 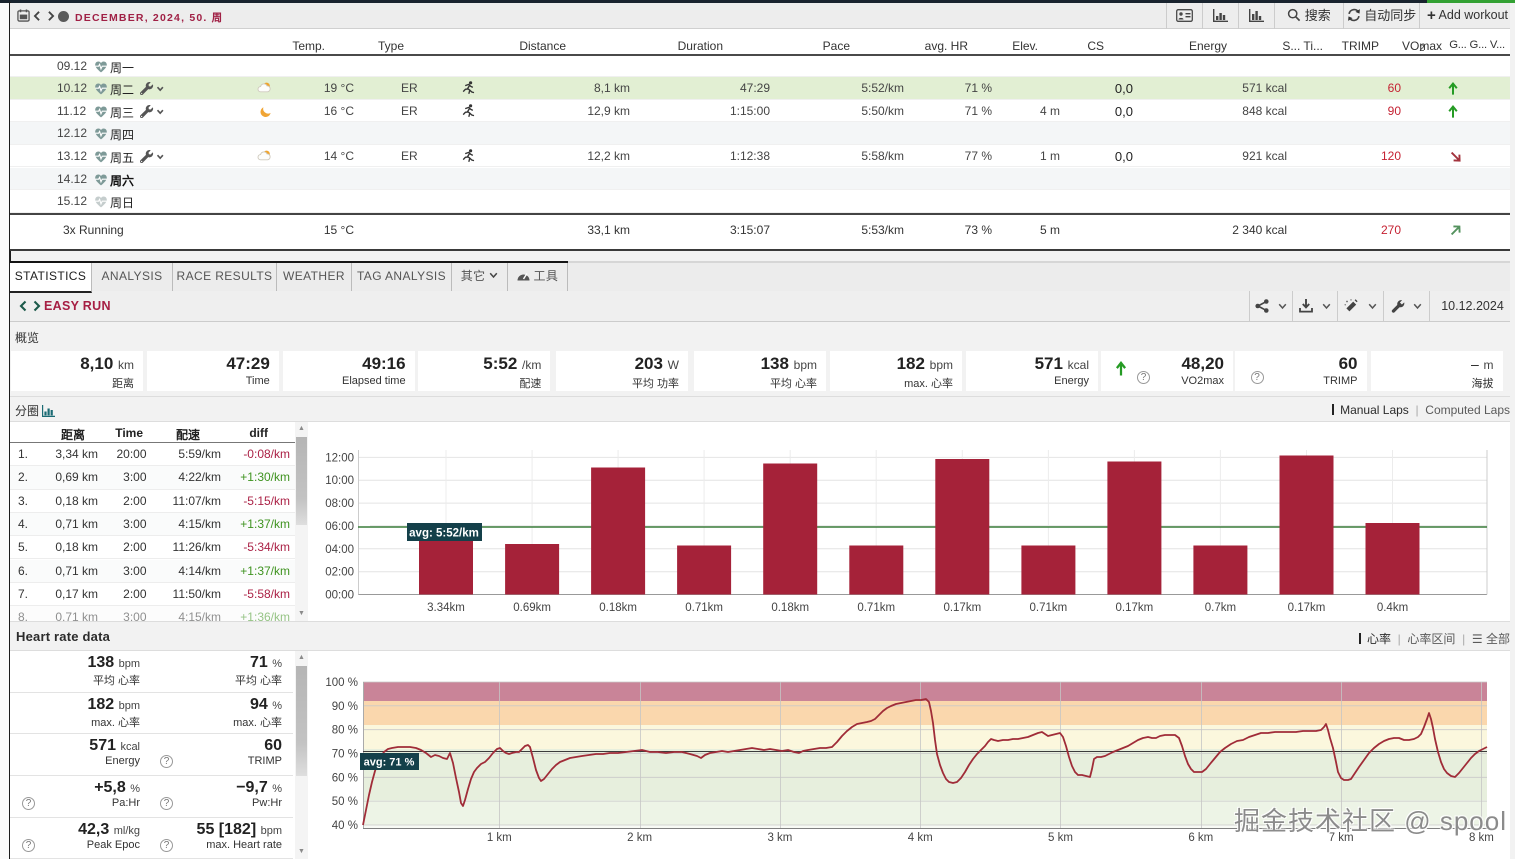 I want to click on svg-text: 70 %, so click(x=345, y=755).